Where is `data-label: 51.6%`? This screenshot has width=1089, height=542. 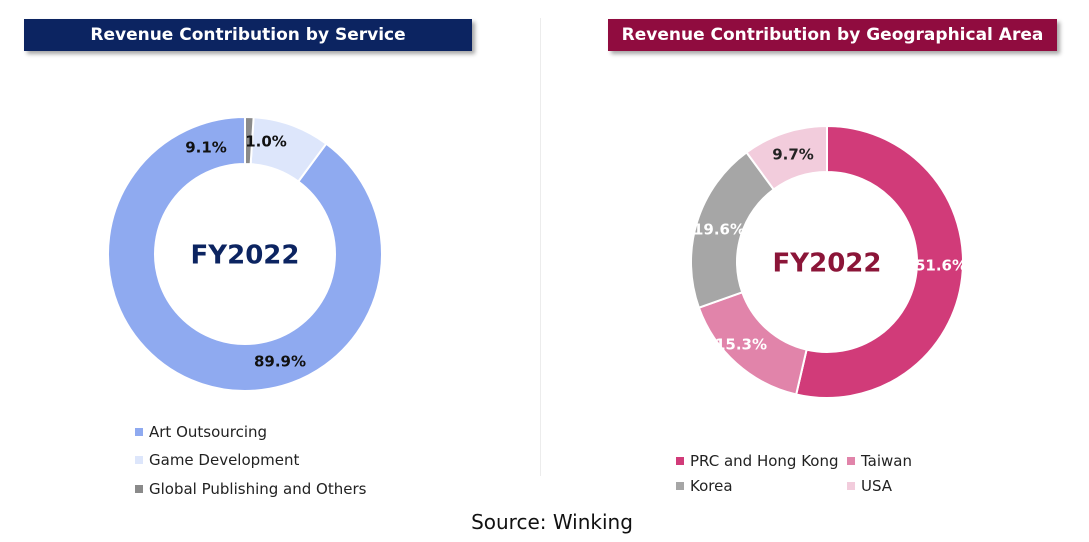 data-label: 51.6% is located at coordinates (941, 266).